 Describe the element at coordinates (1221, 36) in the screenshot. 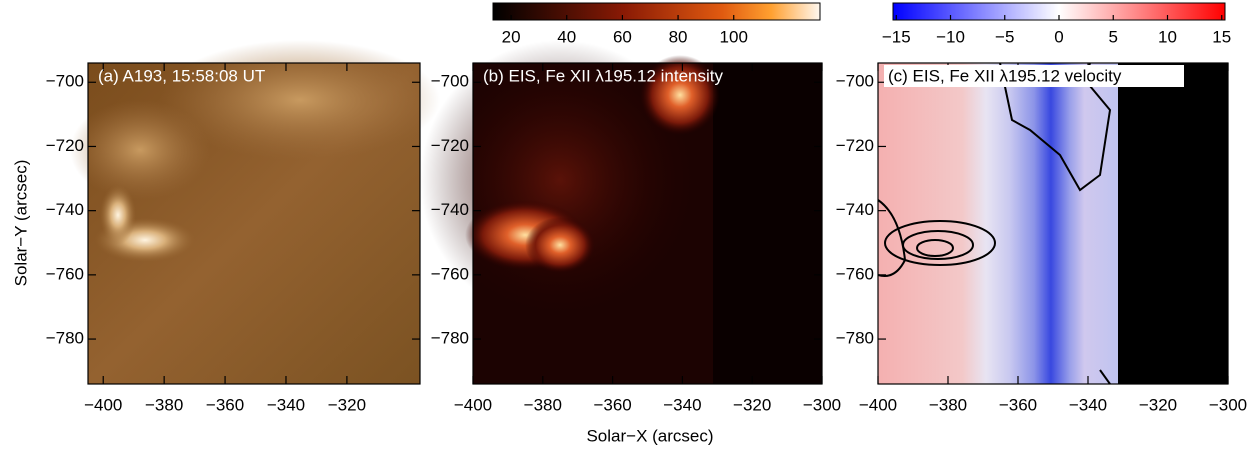

I see `colorbar-tick-label: 15` at that location.